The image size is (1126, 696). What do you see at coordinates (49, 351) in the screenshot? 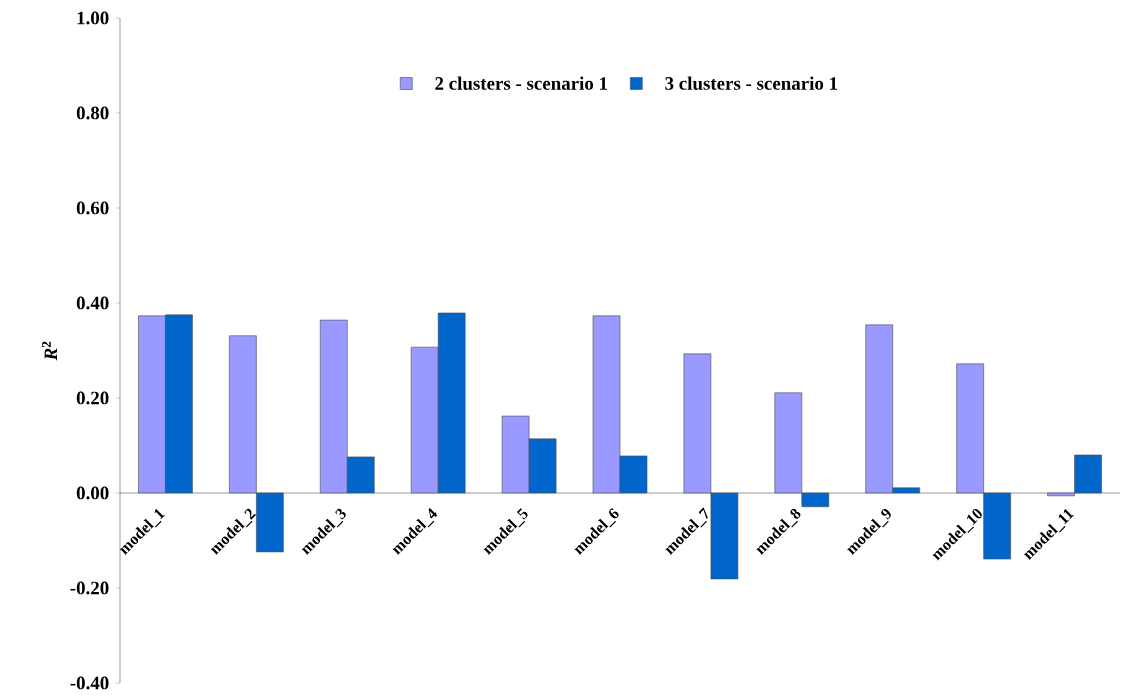
I see `y-axis-title: R$^{2}$` at bounding box center [49, 351].